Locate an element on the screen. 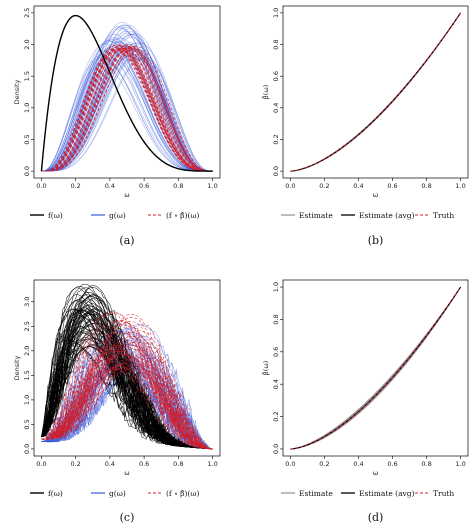 The image size is (474, 526). x-axis-label: ω is located at coordinates (375, 195).